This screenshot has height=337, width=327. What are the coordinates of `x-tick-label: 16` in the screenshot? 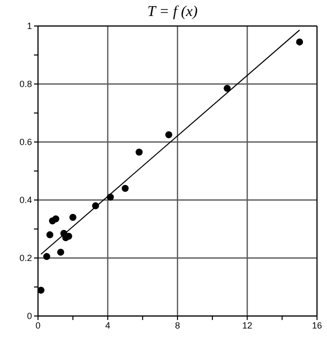 It's located at (317, 325).